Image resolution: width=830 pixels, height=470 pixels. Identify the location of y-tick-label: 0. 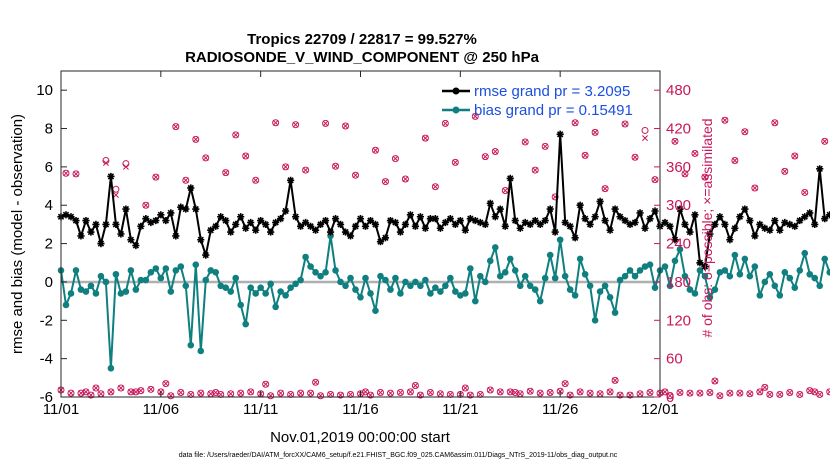
(49, 282).